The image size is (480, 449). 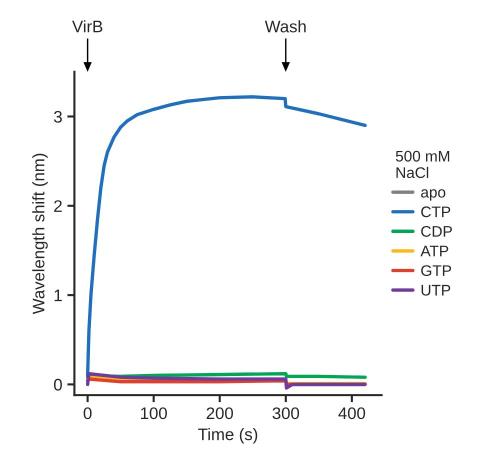 What do you see at coordinates (58, 384) in the screenshot?
I see `y-tick-label: 0` at bounding box center [58, 384].